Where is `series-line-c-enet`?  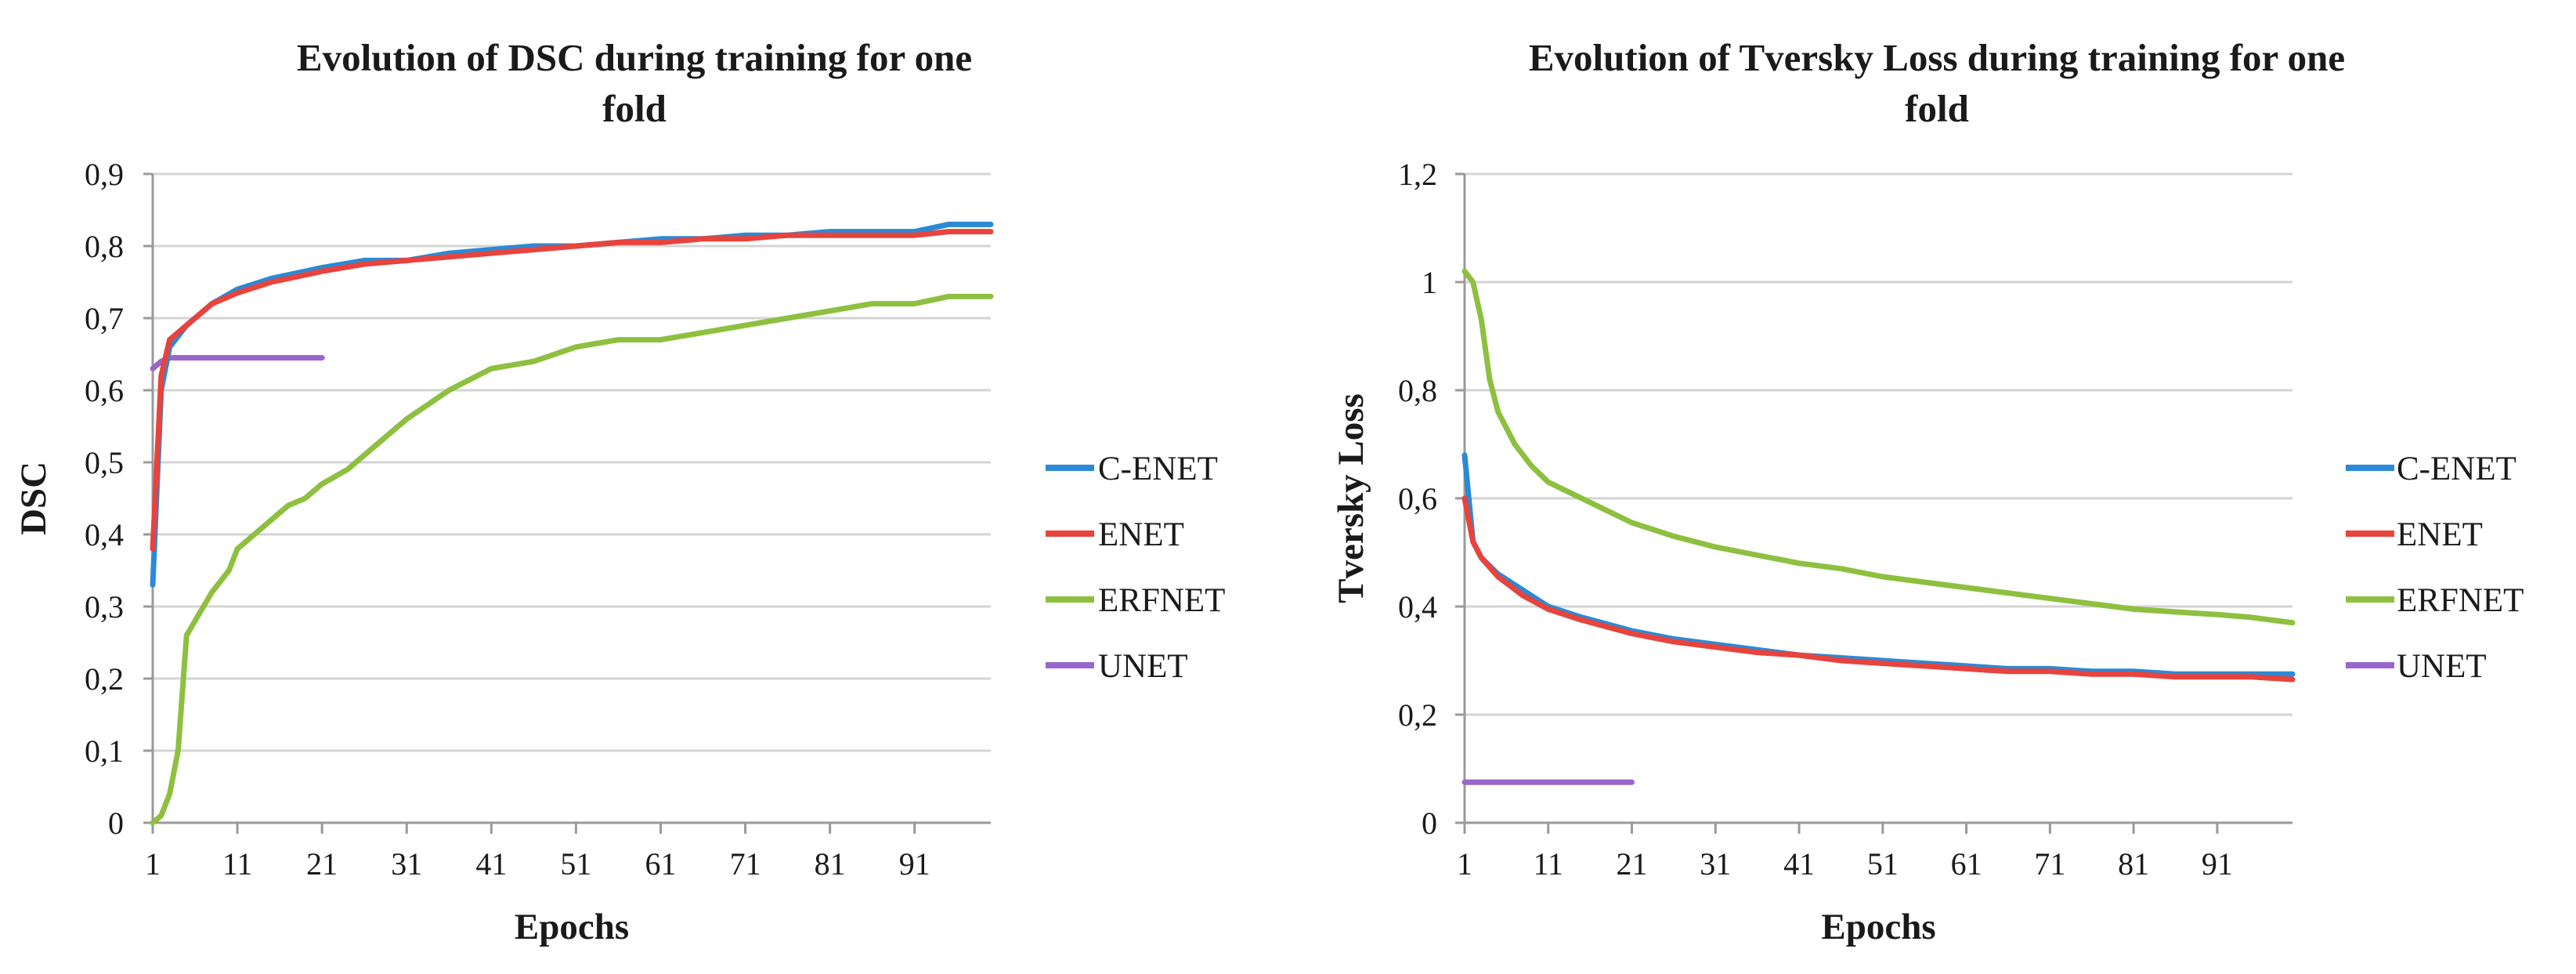 series-line-c-enet is located at coordinates (1878, 564).